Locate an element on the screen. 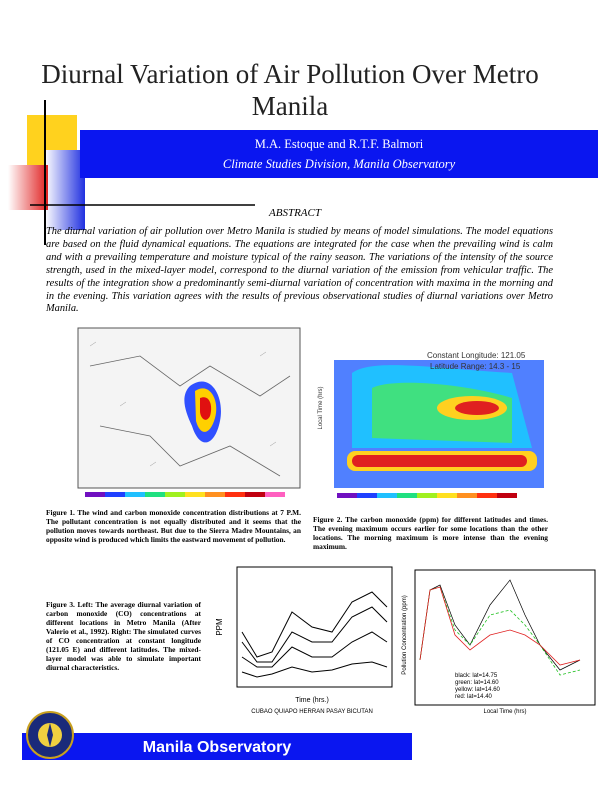 This screenshot has height=792, width=612. legend: yellow: lat=14.60 is located at coordinates (478, 690).